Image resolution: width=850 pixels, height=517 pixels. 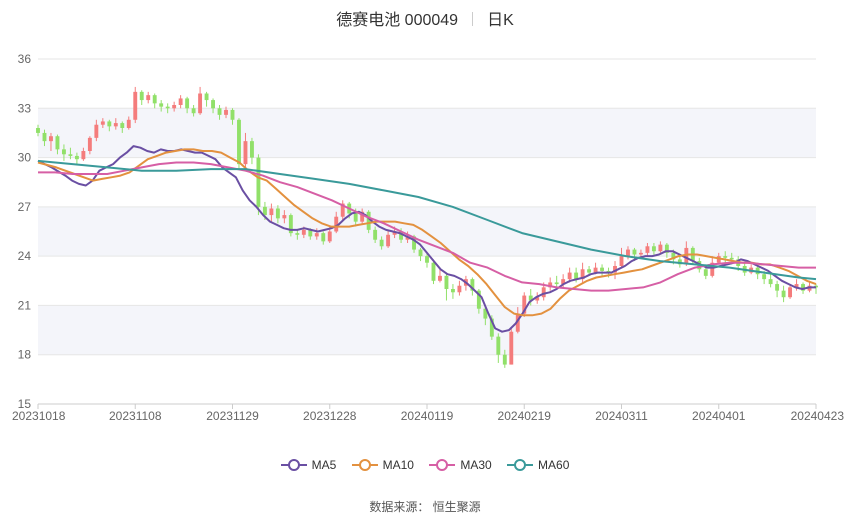 What do you see at coordinates (25, 207) in the screenshot?
I see `y-tick-label: 27` at bounding box center [25, 207].